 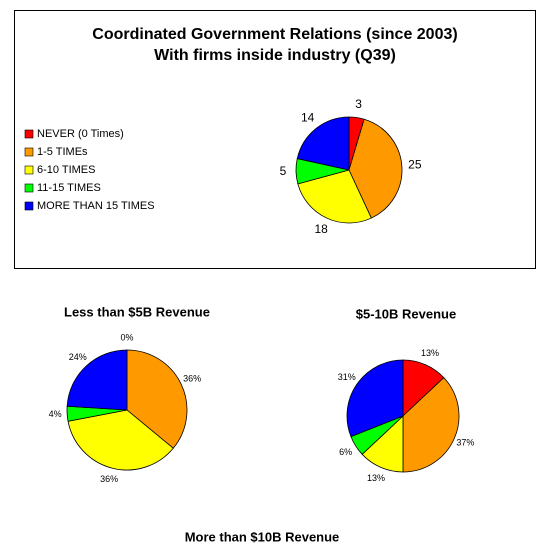 What do you see at coordinates (283, 171) in the screenshot?
I see `data-label: 5` at bounding box center [283, 171].